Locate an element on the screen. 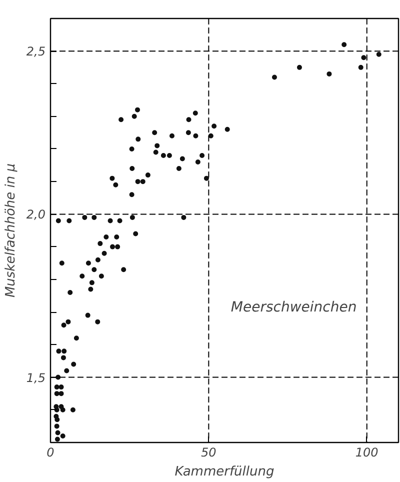 The width and height of the screenshot is (400, 482). y-axis-title: Muskelfachhöhe in μ is located at coordinates (10, 230).